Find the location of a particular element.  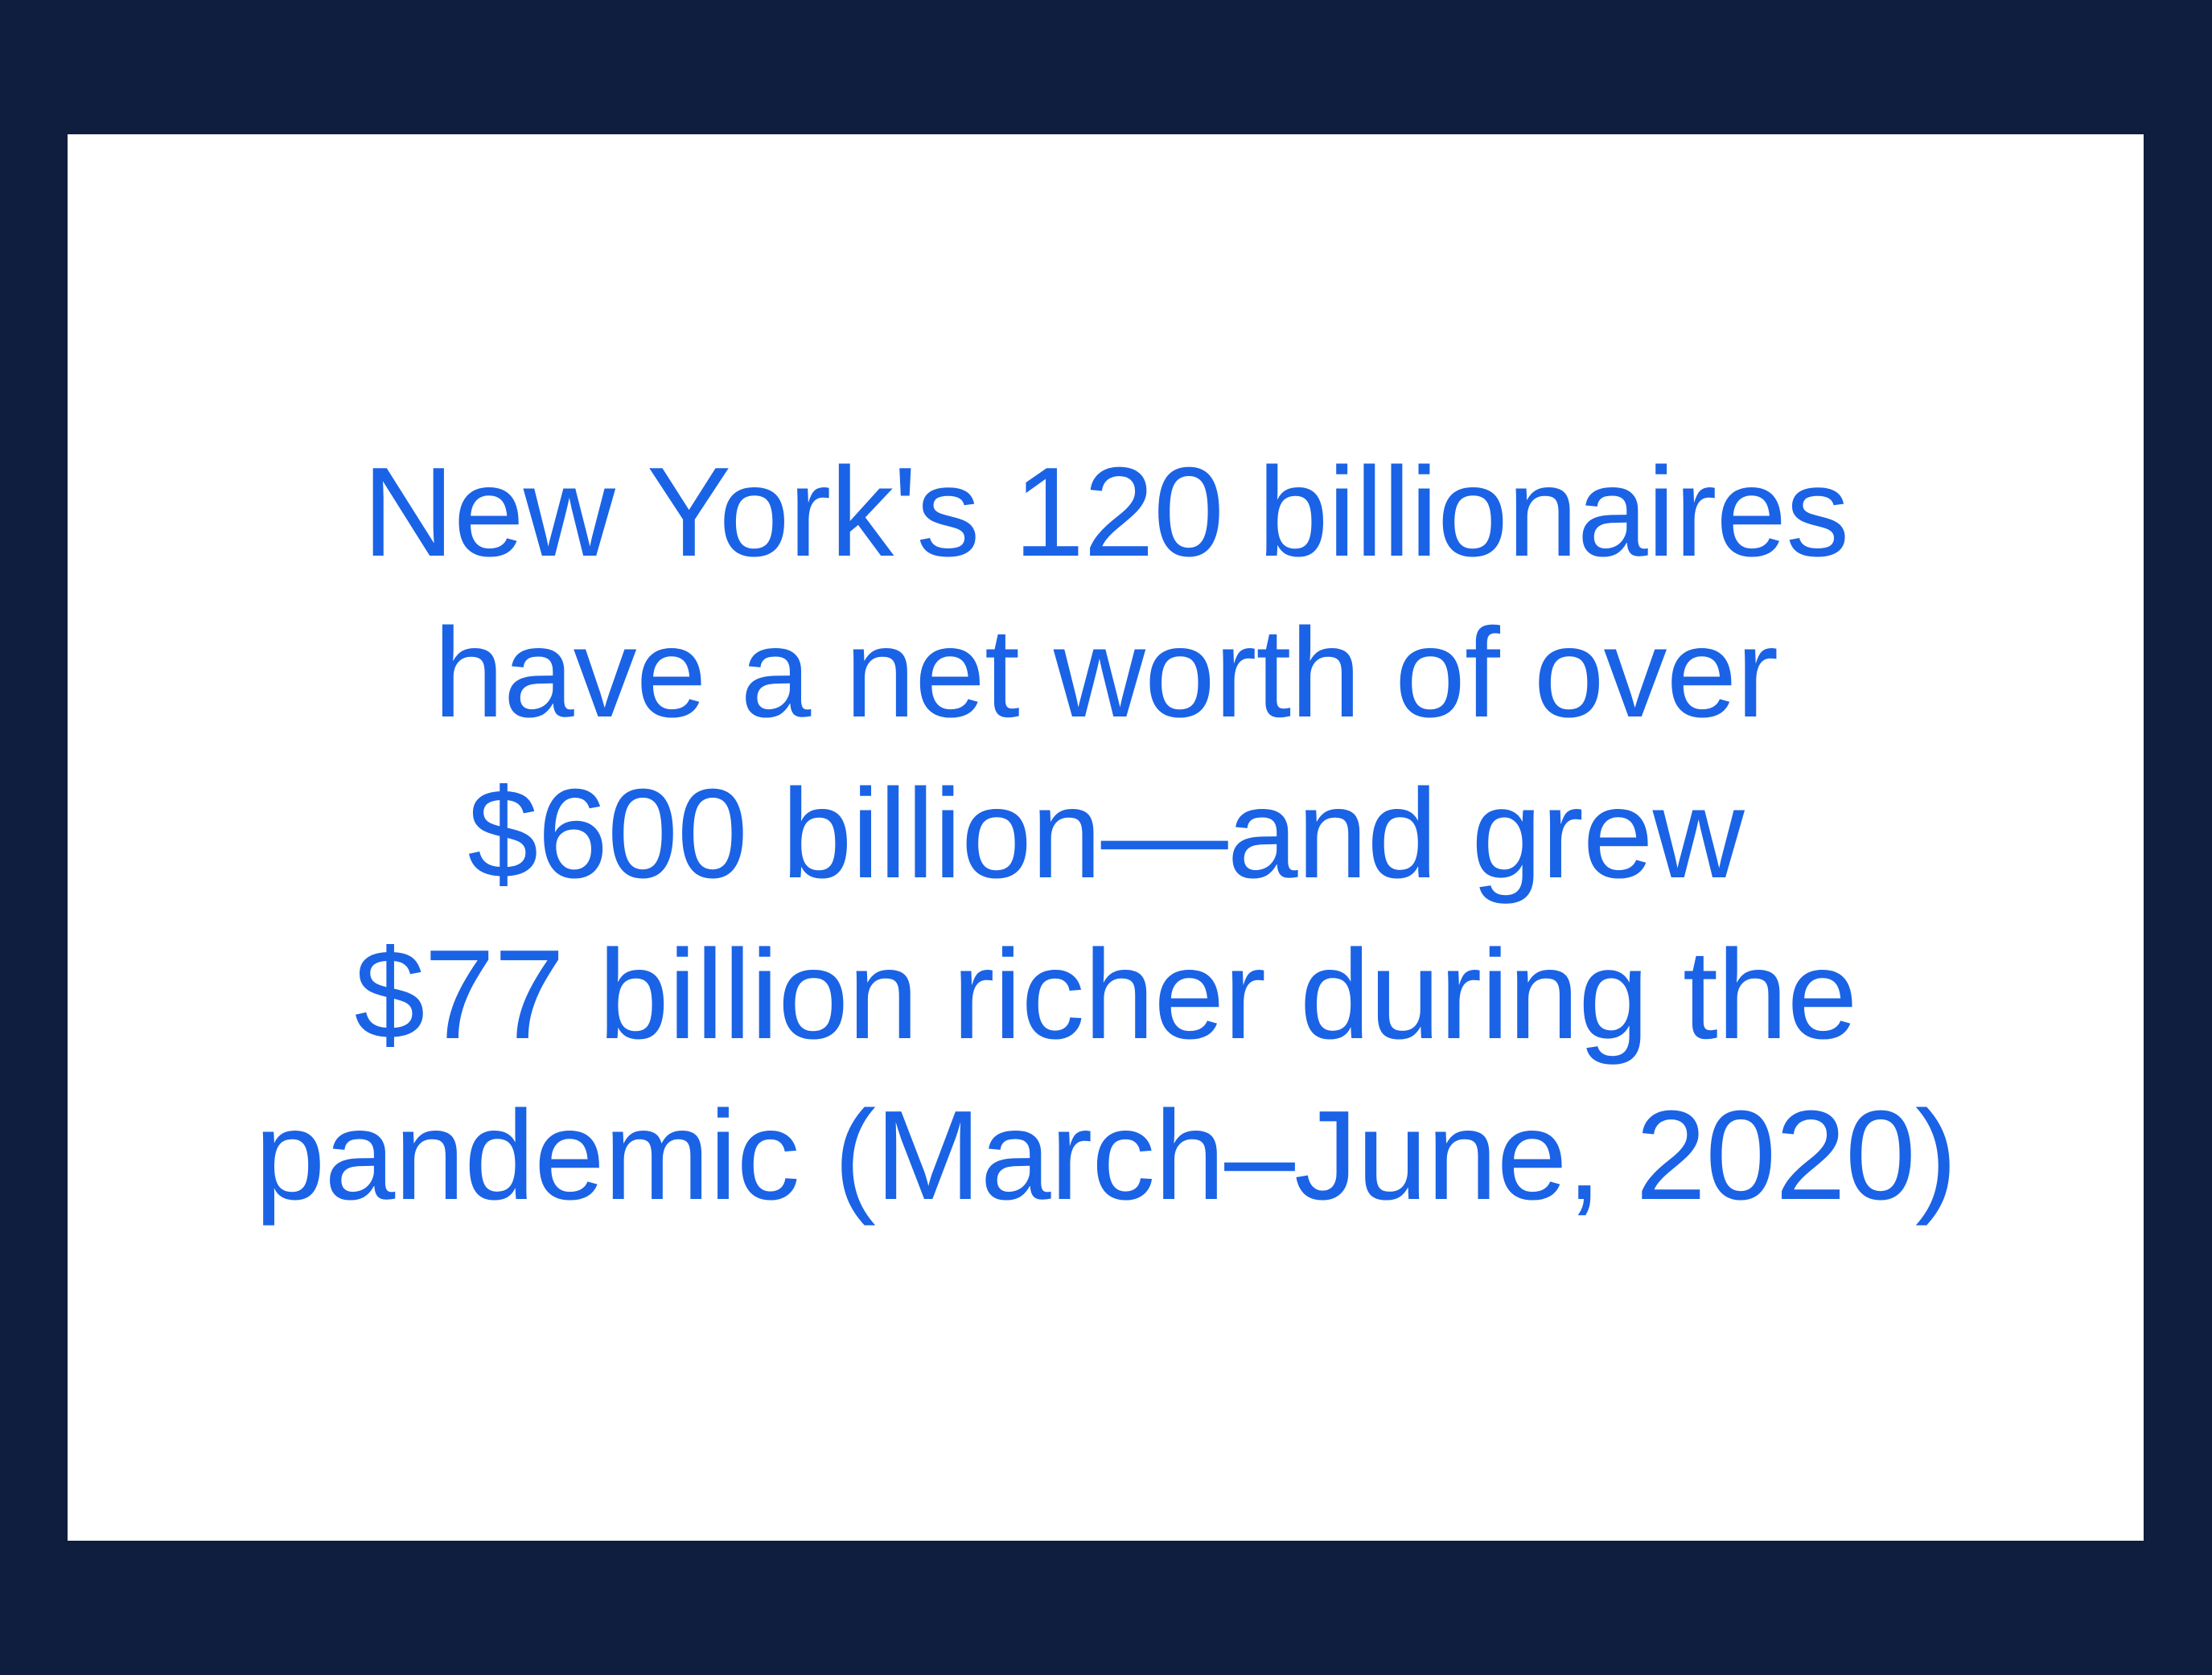

statement-line-5: pandemic (March–June, 2020) is located at coordinates (1106, 1155).